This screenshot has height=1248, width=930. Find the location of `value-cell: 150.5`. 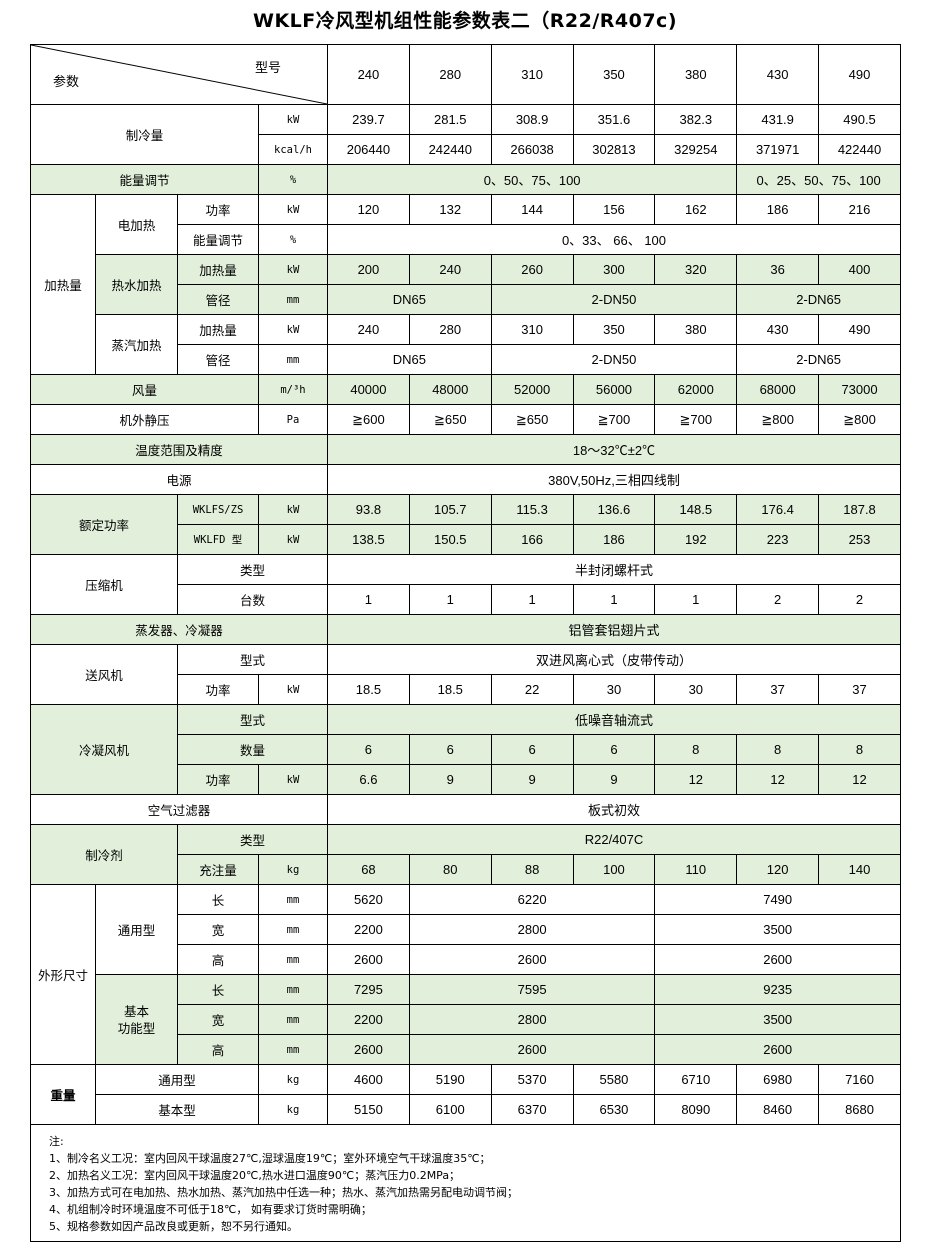

value-cell: 150.5 is located at coordinates (450, 539).